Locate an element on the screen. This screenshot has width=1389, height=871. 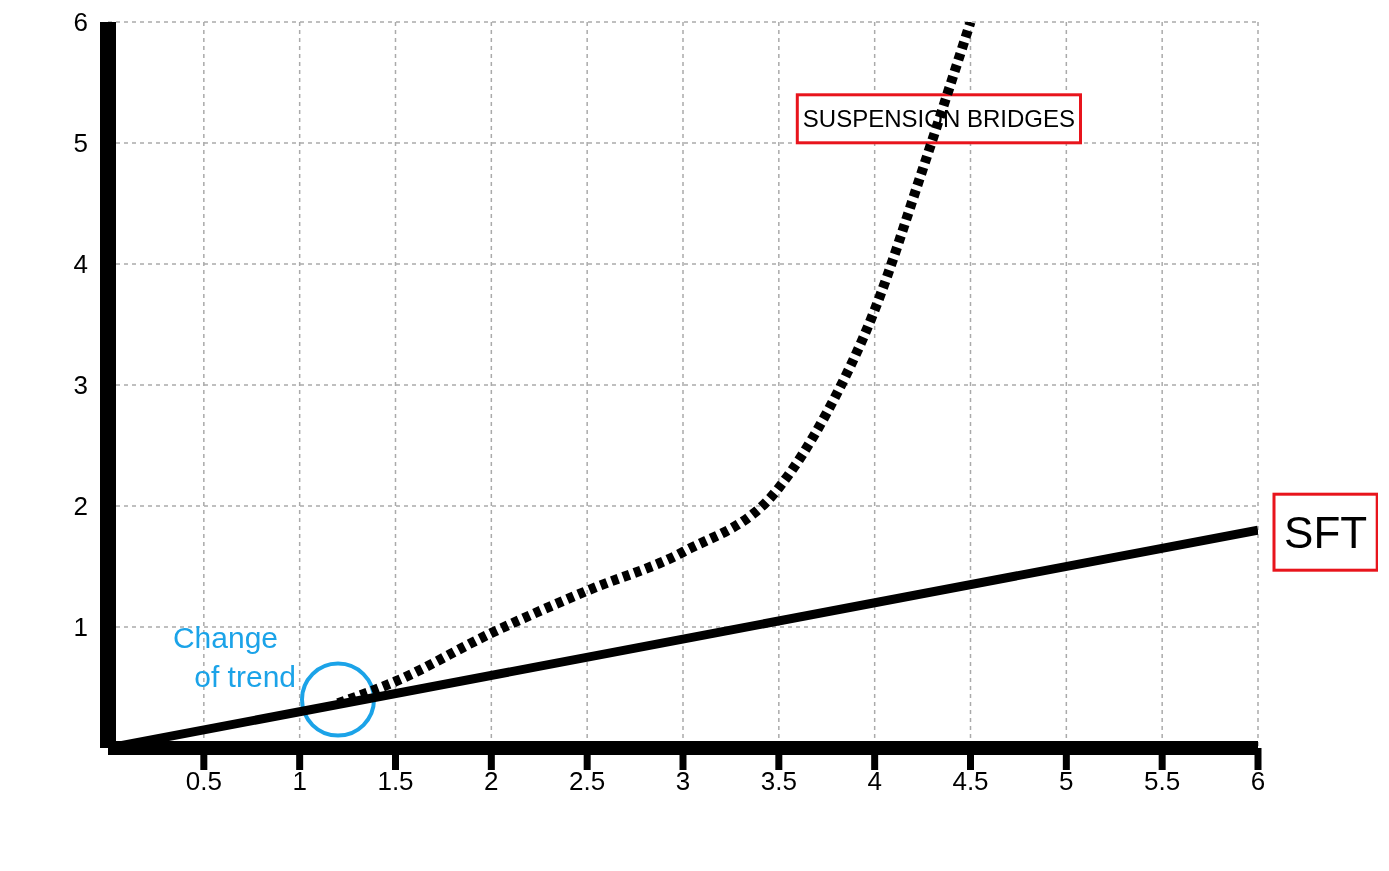
x-tick-label: 1.5 is located at coordinates (395, 781).